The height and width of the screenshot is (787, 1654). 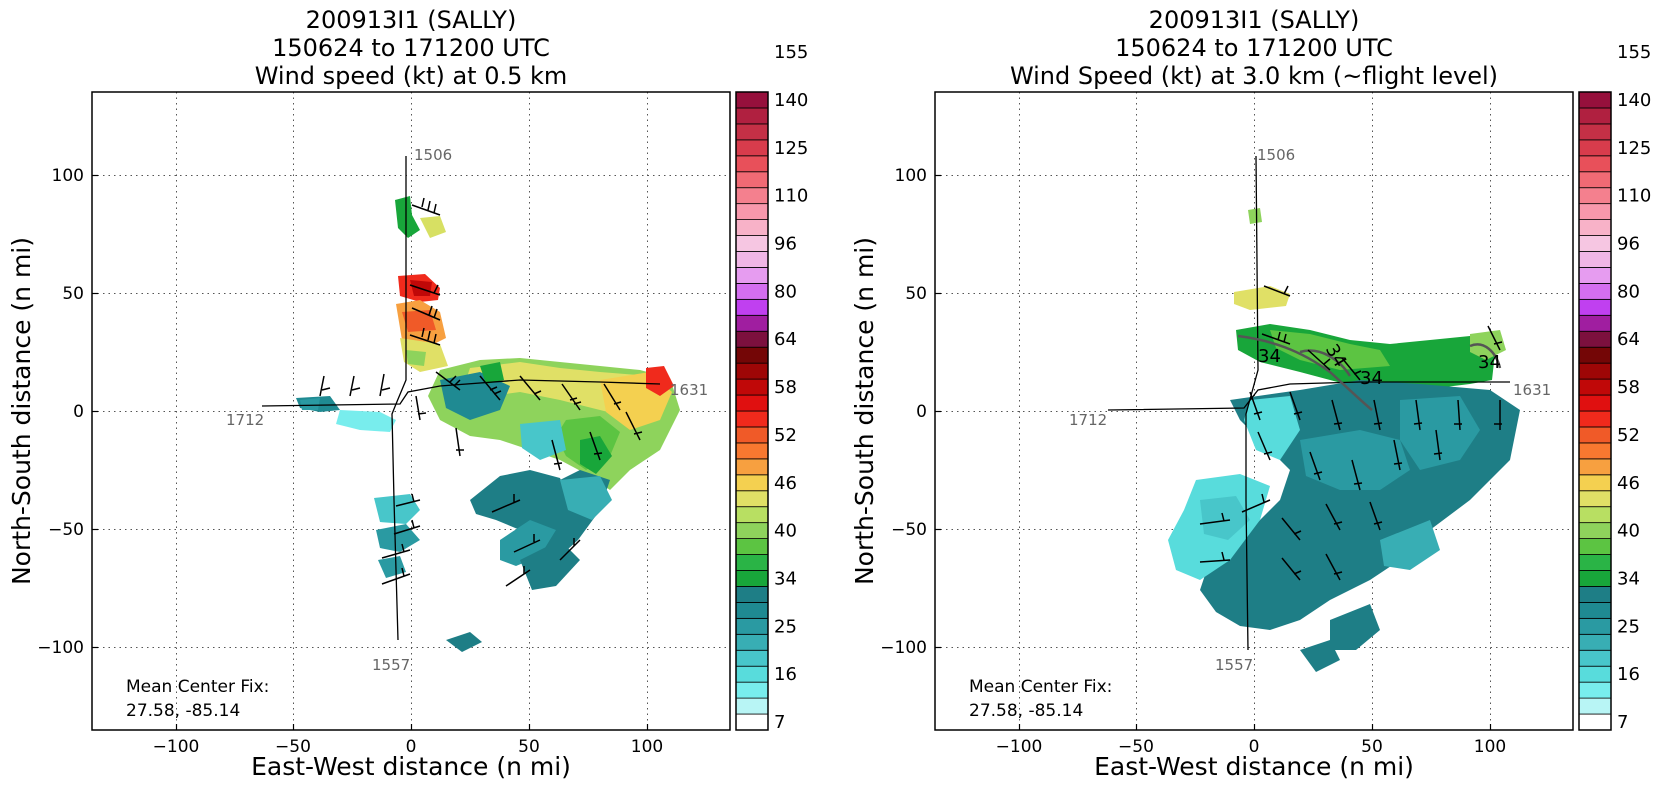 I want to click on x-tick-label: −50, so click(x=1136, y=747).